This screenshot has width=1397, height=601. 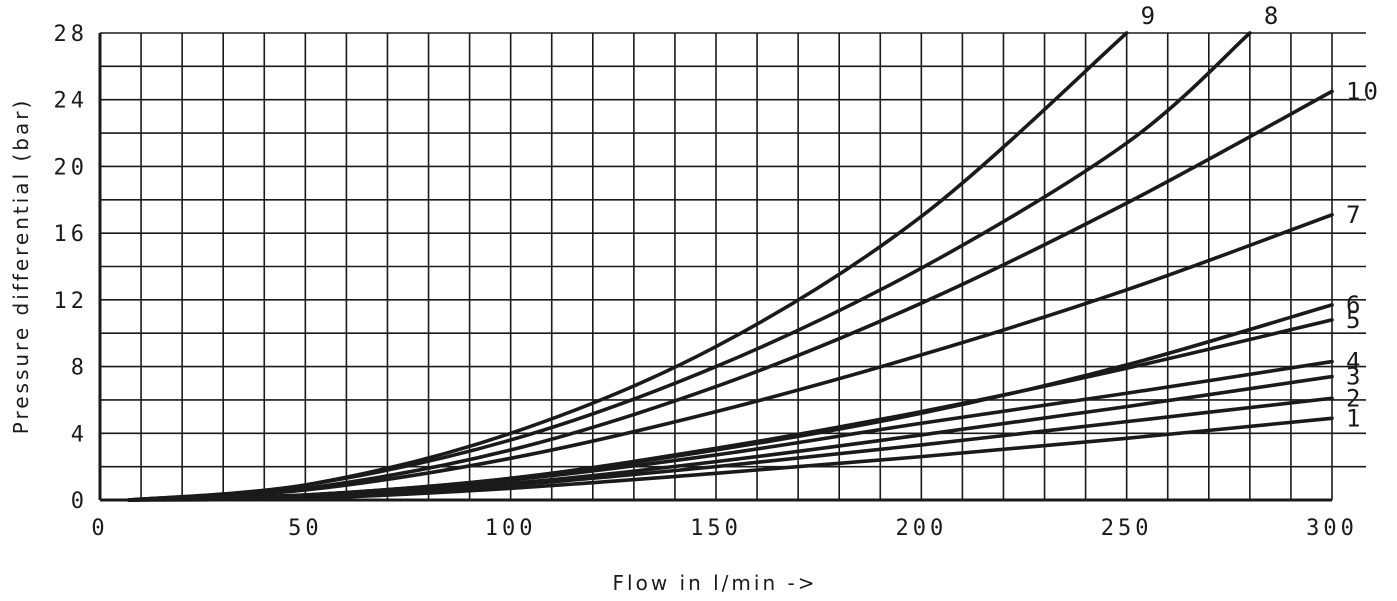 I want to click on x-tick-label: 100, so click(x=511, y=528).